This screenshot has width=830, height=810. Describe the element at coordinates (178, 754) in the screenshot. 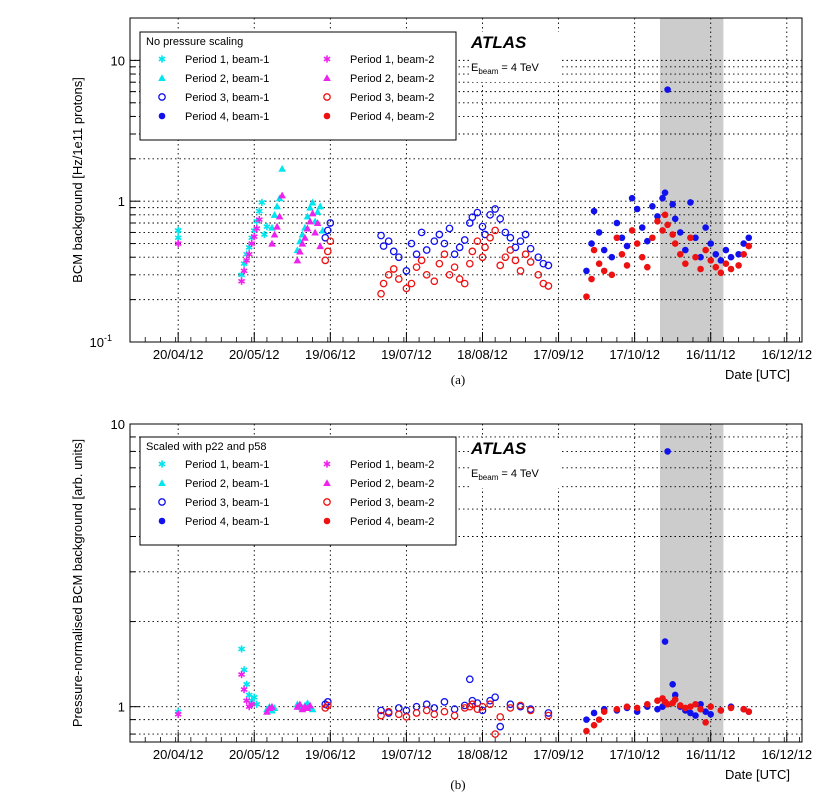

I see `x-tick-label: 20/04/12` at that location.